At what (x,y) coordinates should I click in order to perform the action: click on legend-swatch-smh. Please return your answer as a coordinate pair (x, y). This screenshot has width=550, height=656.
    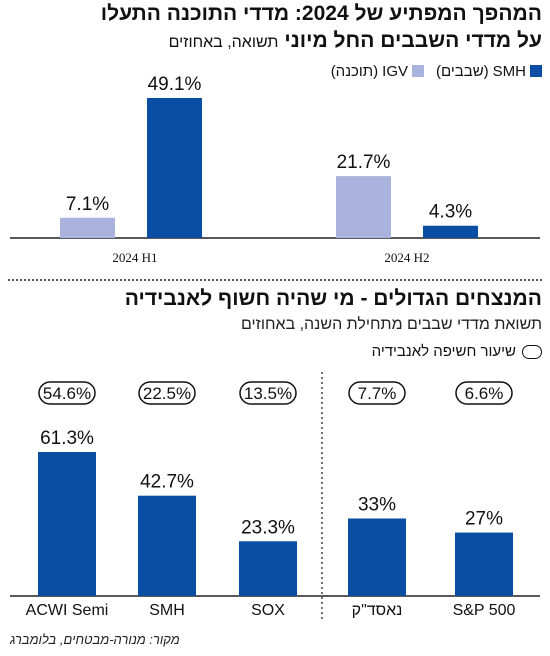
    Looking at the image, I should click on (536, 71).